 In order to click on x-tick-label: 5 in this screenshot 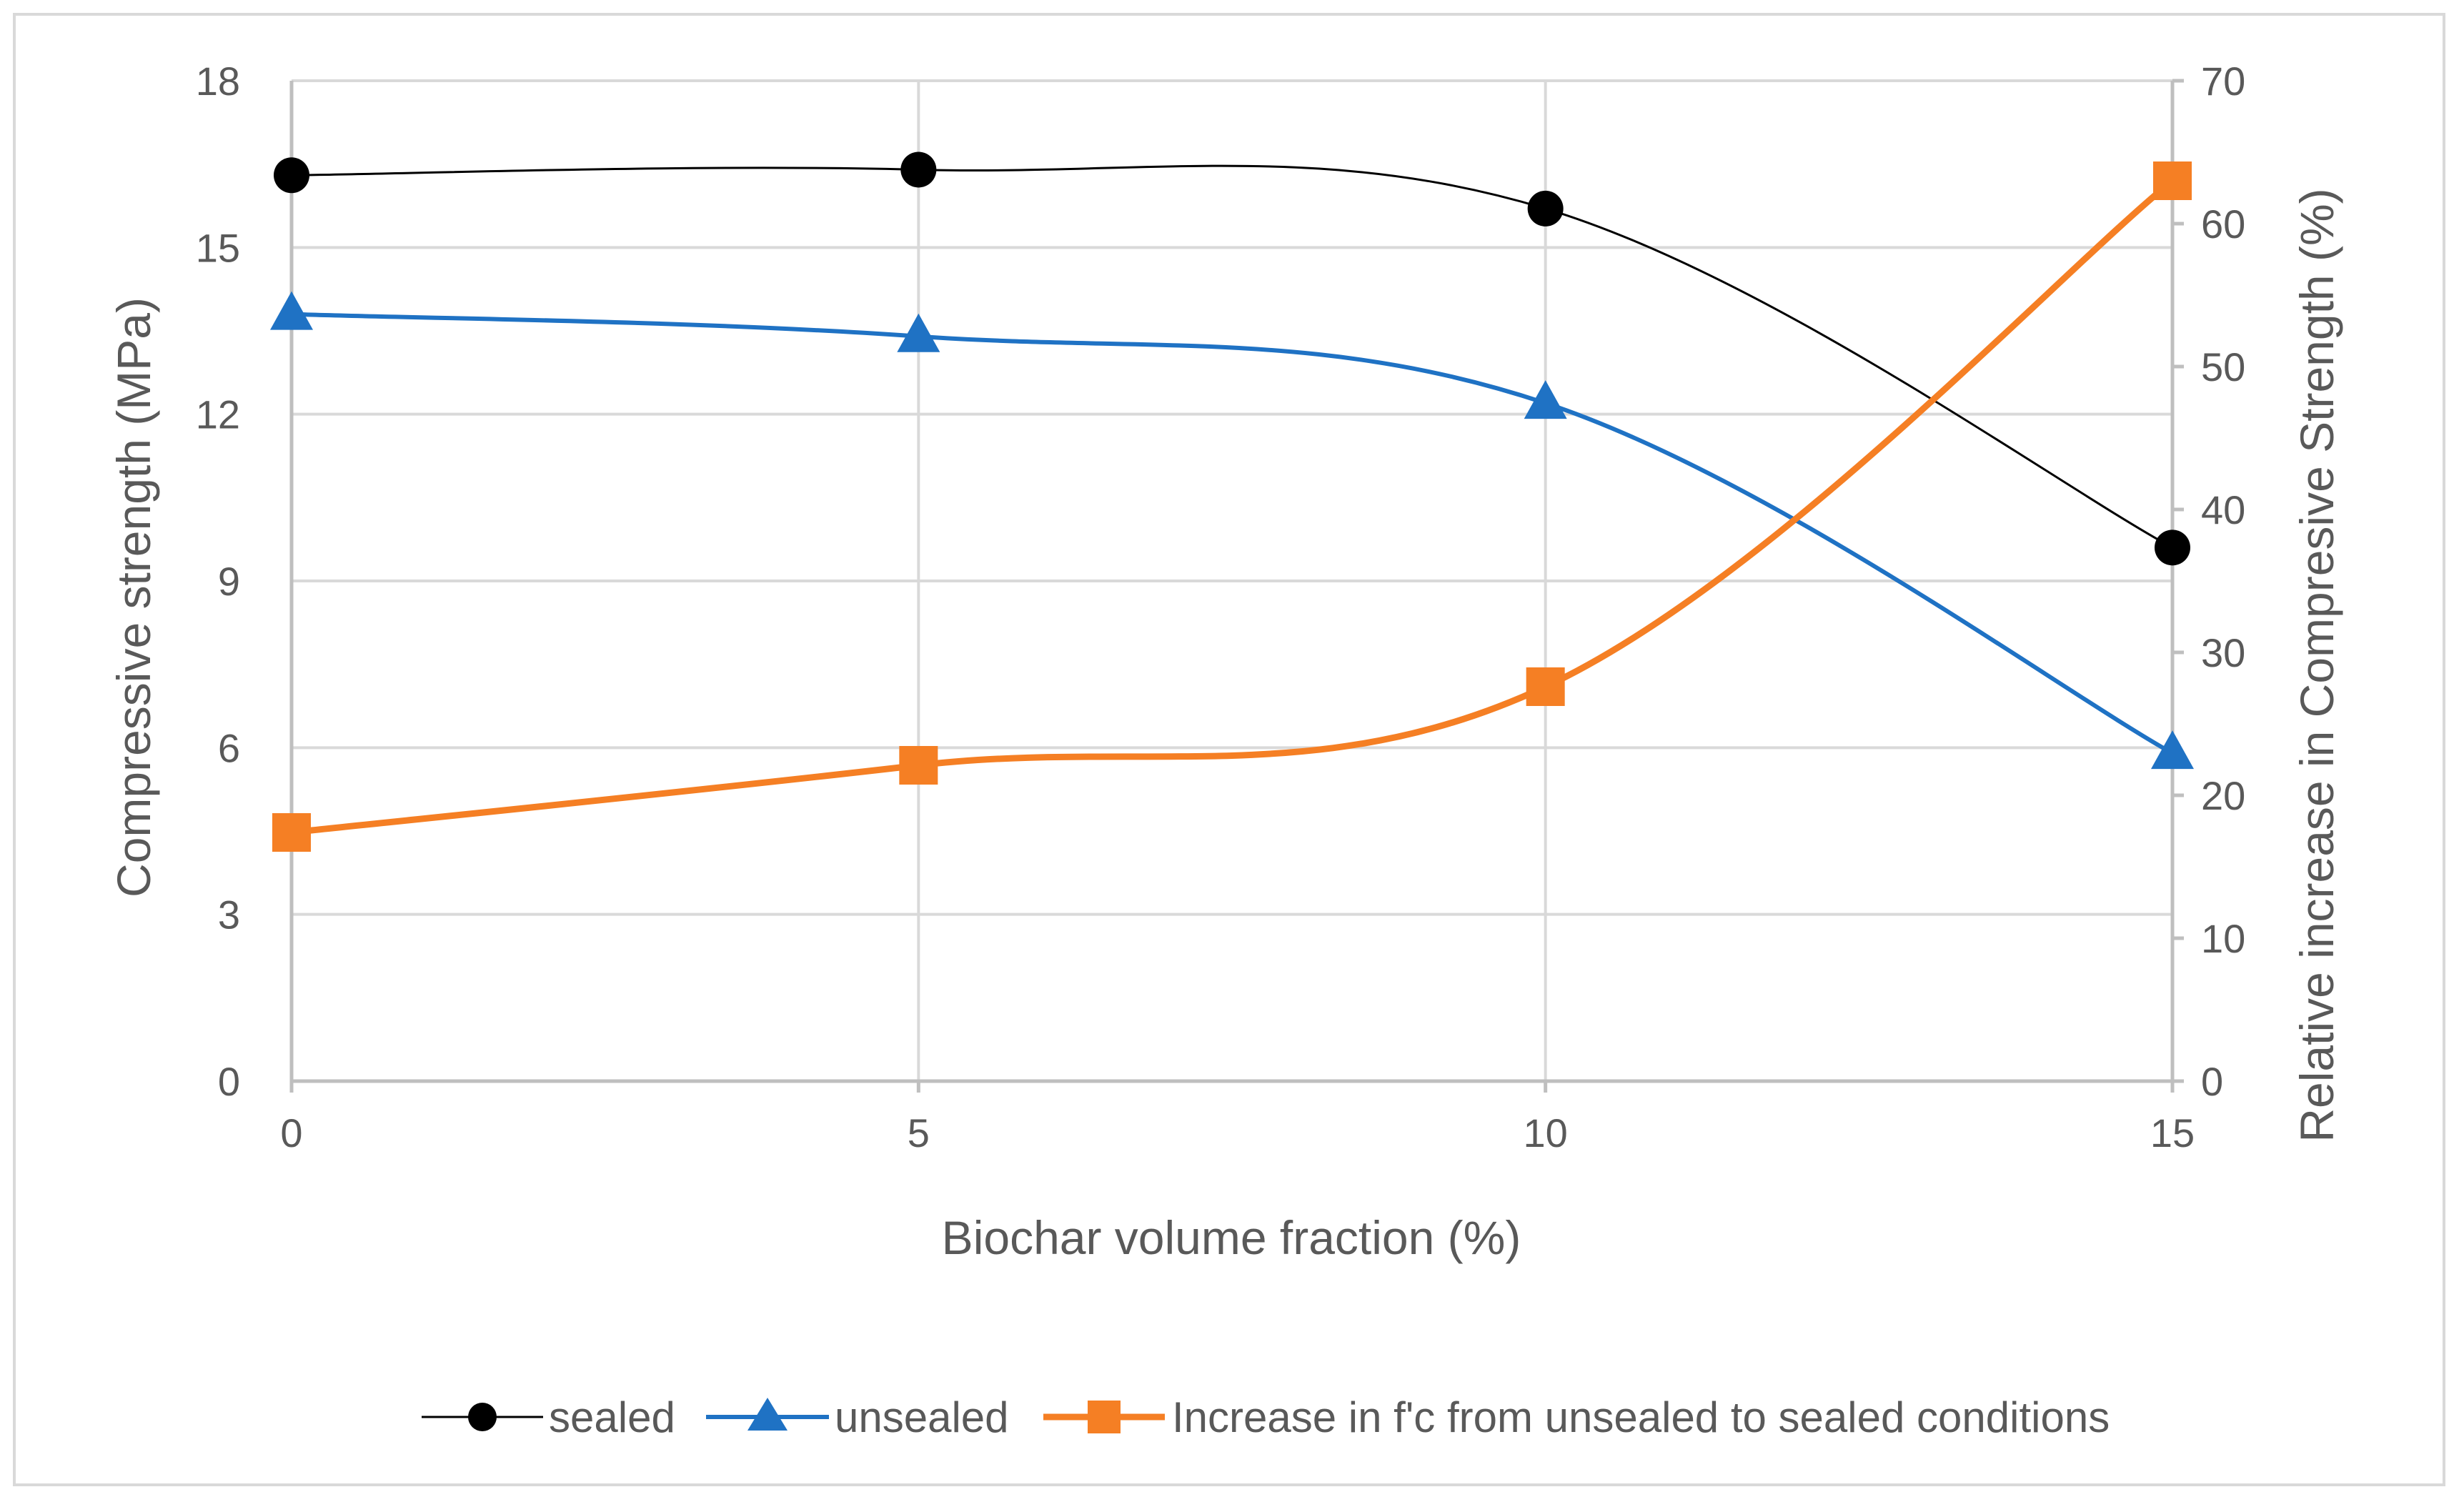, I will do `click(919, 1132)`.